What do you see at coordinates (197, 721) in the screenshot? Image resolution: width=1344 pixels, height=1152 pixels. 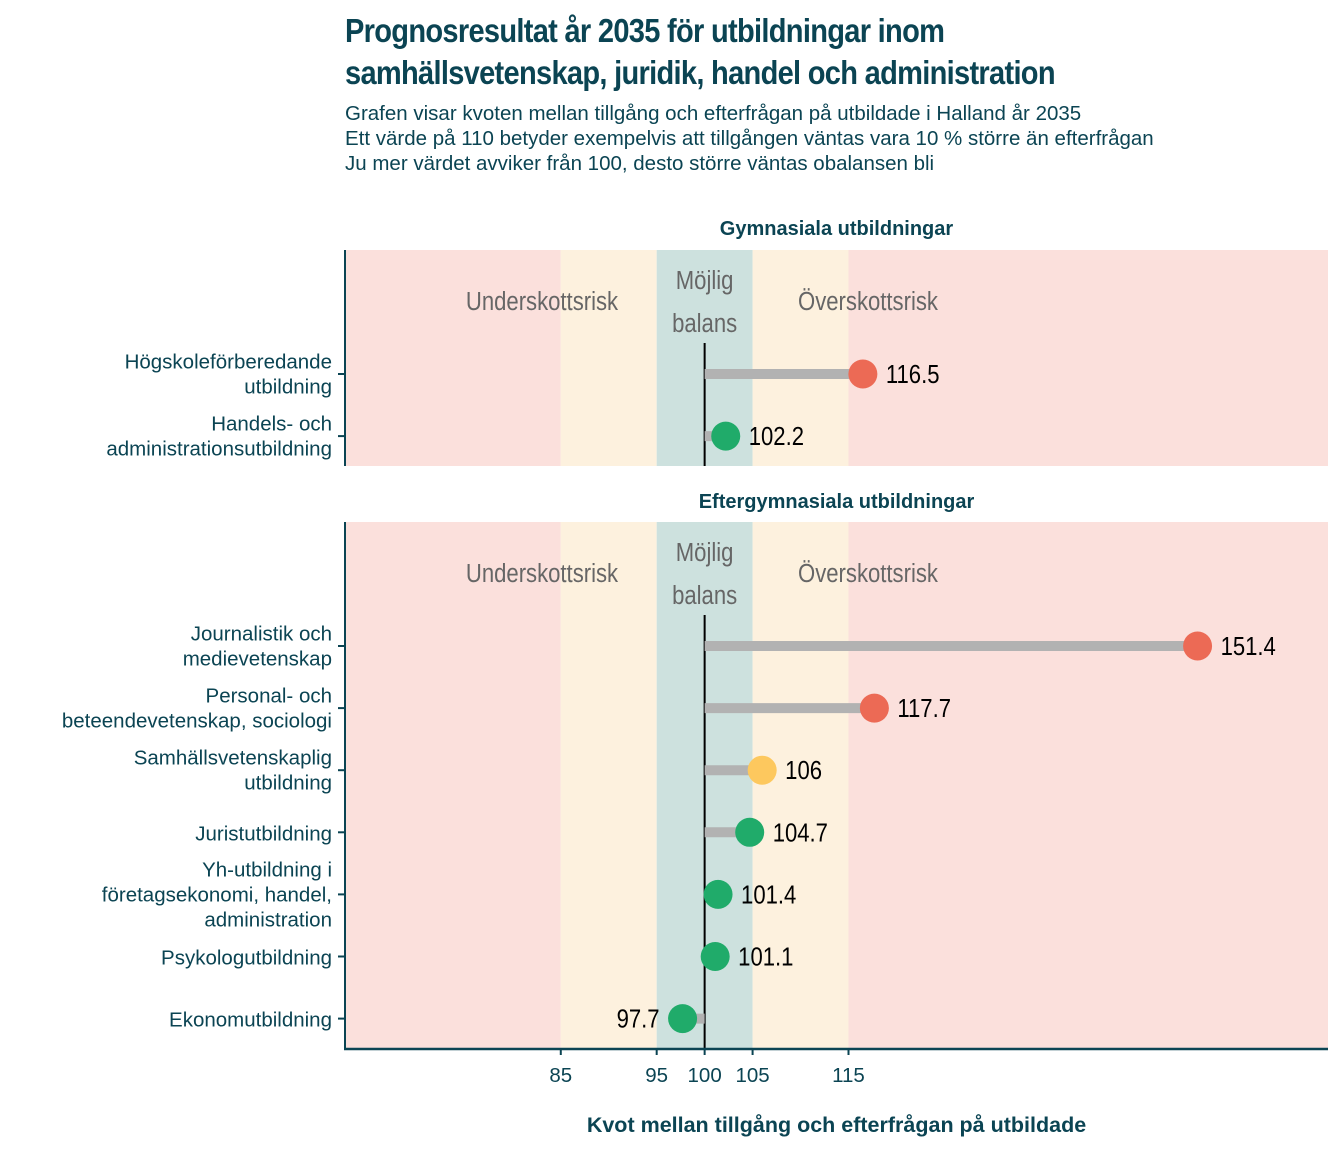 I see `category-label: beteendevetenskap, sociologi` at bounding box center [197, 721].